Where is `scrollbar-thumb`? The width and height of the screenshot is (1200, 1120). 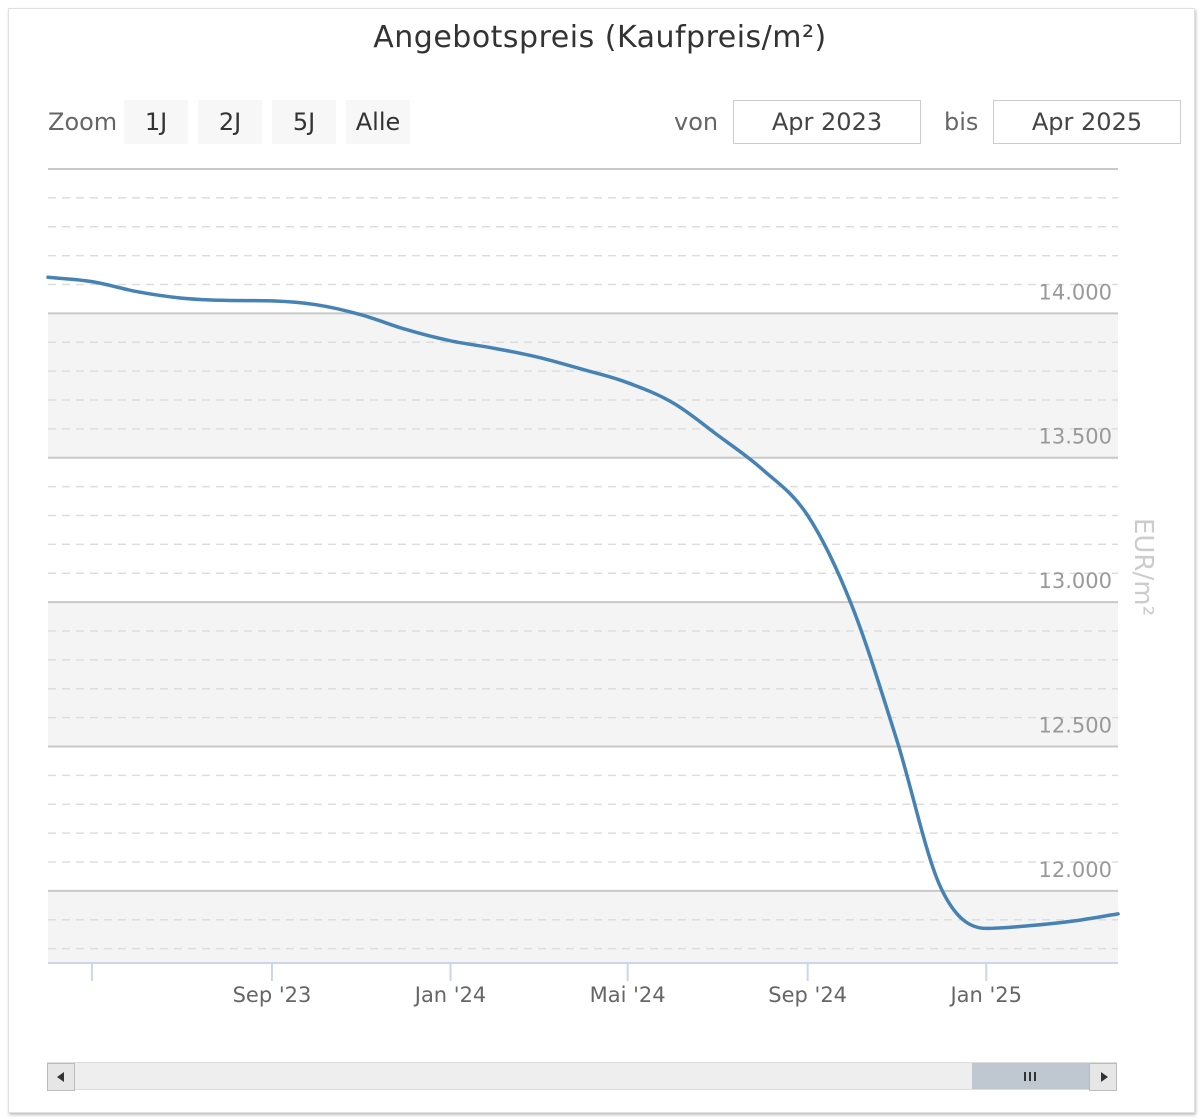 scrollbar-thumb is located at coordinates (1031, 1076).